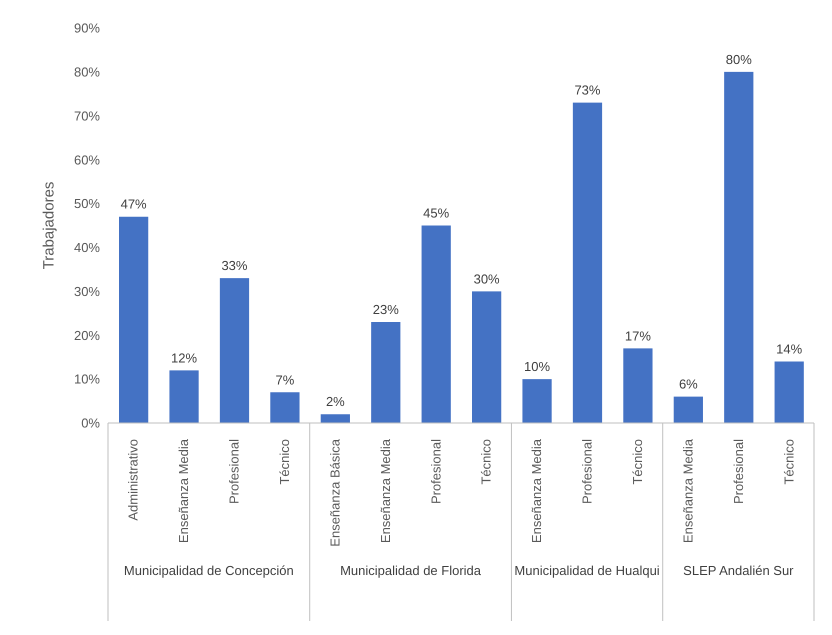 The width and height of the screenshot is (832, 635). Describe the element at coordinates (487, 278) in the screenshot. I see `data-label: 30%` at that location.